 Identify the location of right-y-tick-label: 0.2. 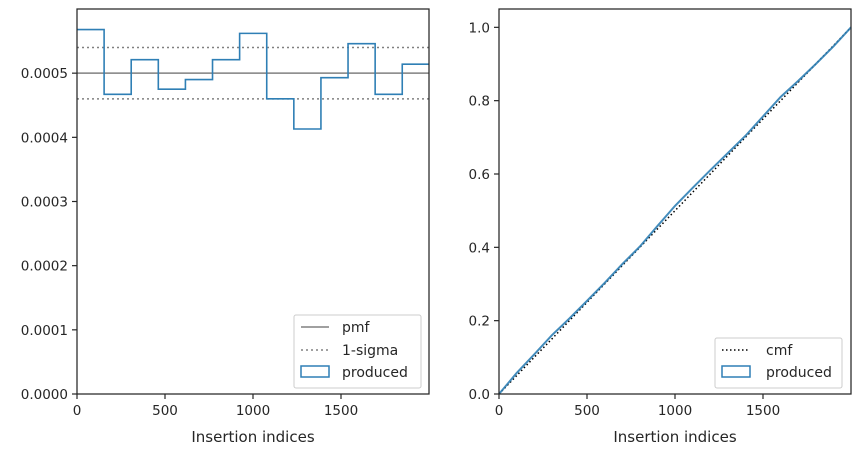
(479, 322).